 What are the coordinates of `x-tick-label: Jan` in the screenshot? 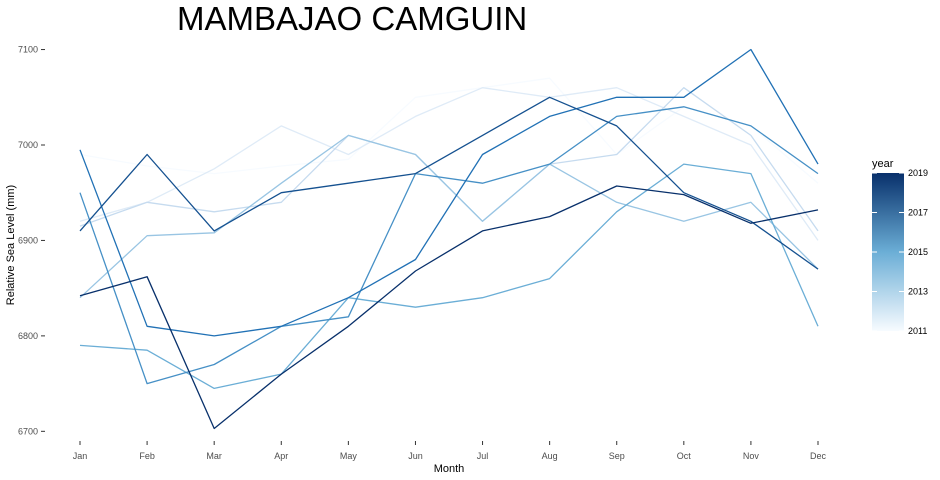 It's located at (80, 456).